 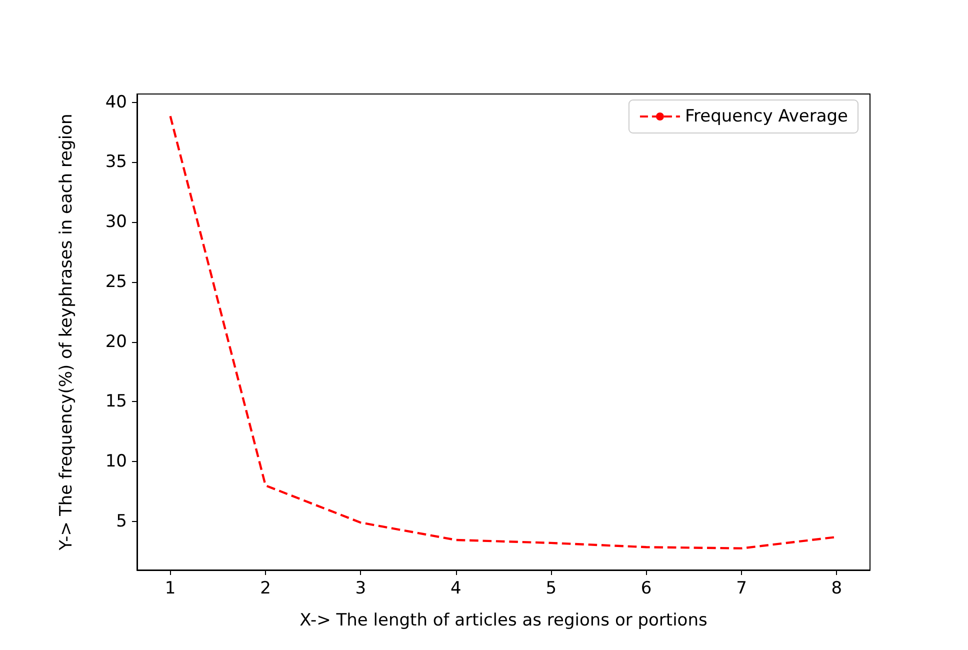 I want to click on y-tick-label: 25, so click(x=116, y=282).